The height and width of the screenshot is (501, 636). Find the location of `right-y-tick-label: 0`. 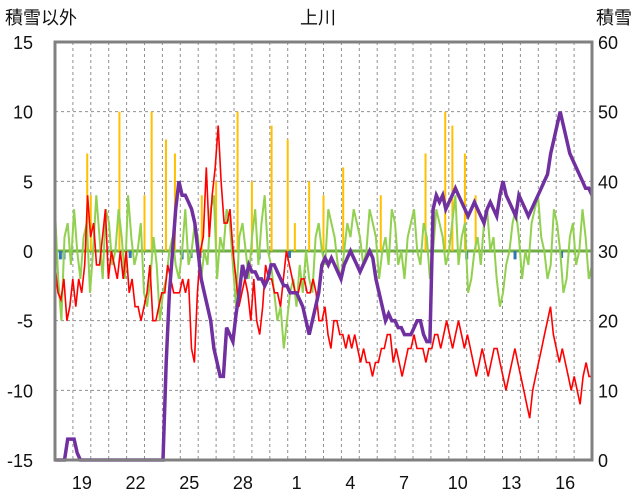

right-y-tick-label: 0 is located at coordinates (603, 461).